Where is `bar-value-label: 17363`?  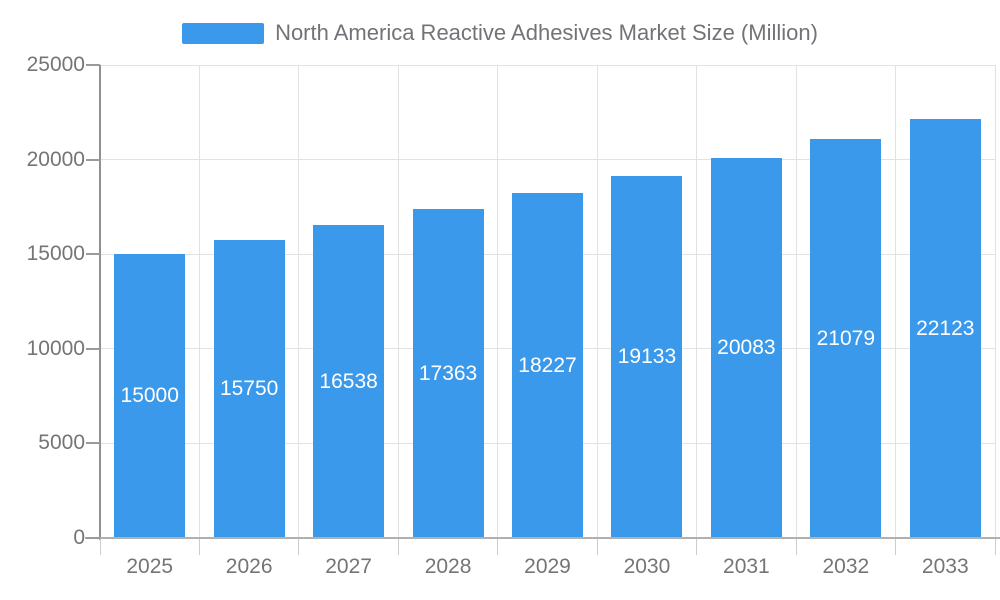 bar-value-label: 17363 is located at coordinates (448, 373).